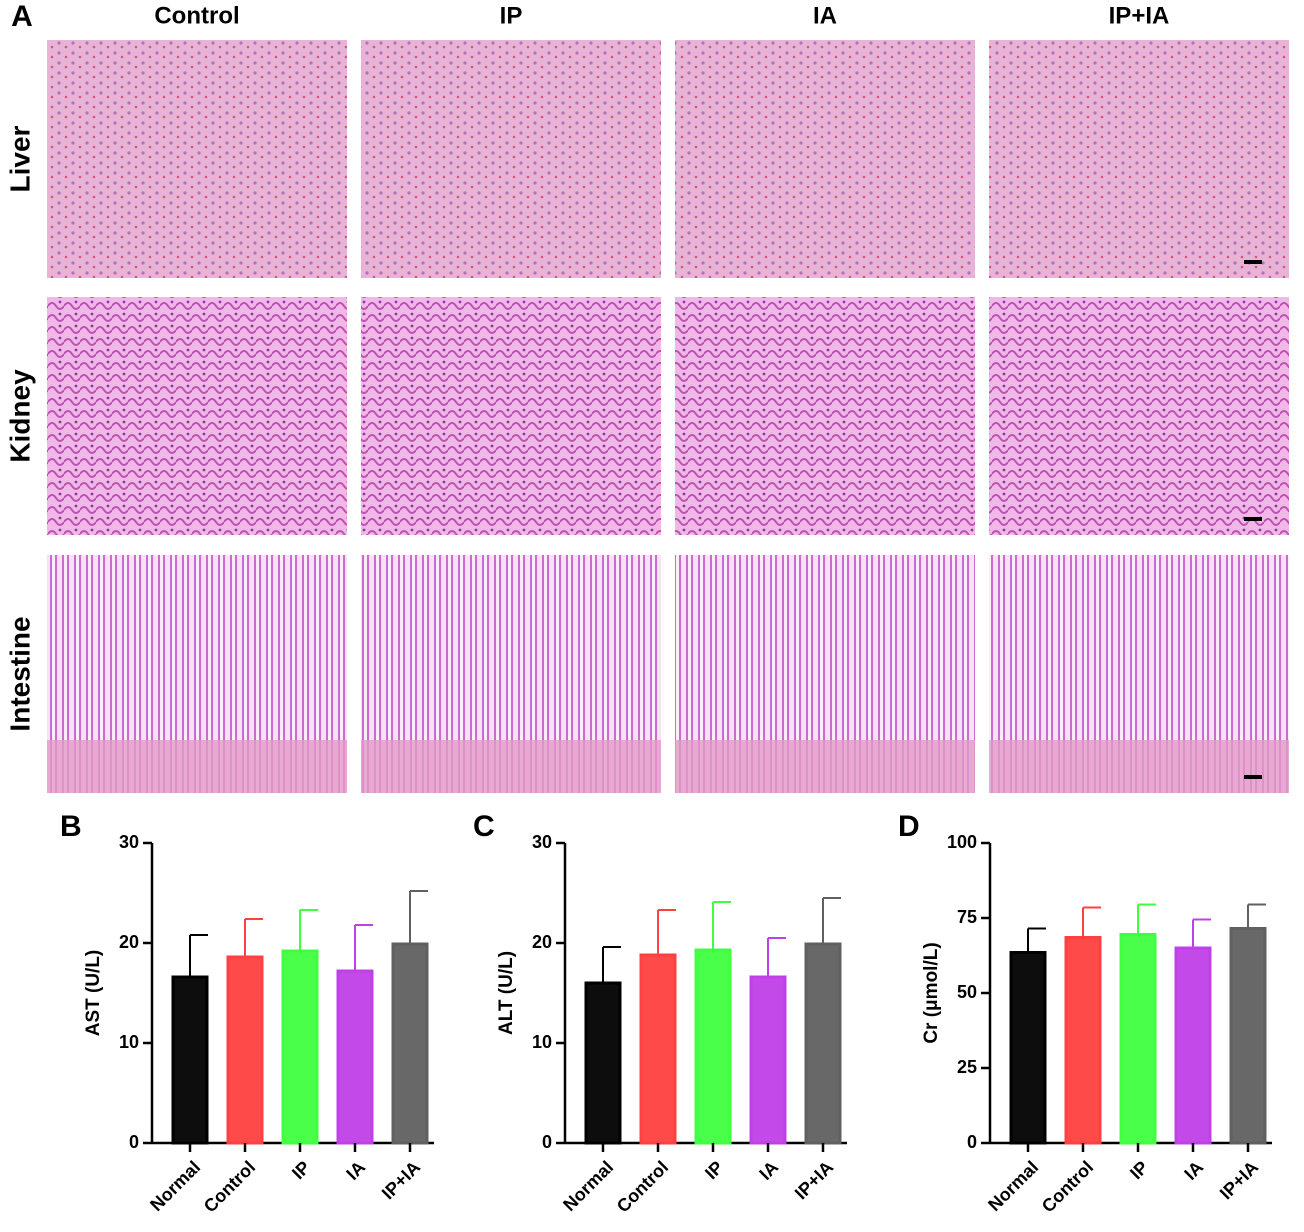 This screenshot has width=1304, height=1232. What do you see at coordinates (967, 1067) in the screenshot?
I see `y-tick-label: 25` at bounding box center [967, 1067].